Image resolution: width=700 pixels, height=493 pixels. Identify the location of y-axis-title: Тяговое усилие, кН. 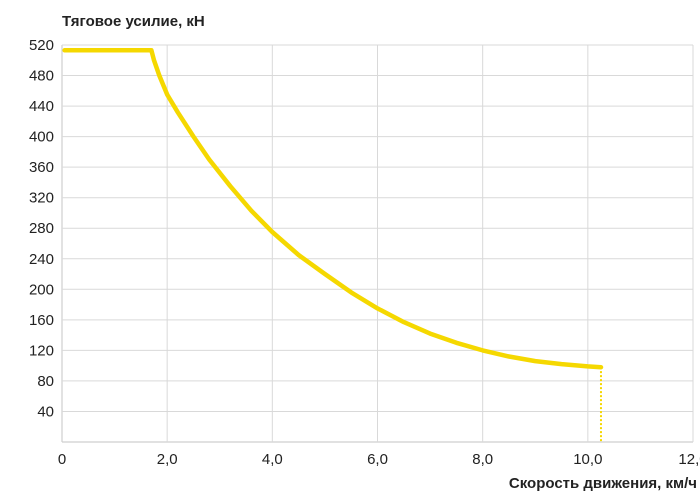
(133, 21).